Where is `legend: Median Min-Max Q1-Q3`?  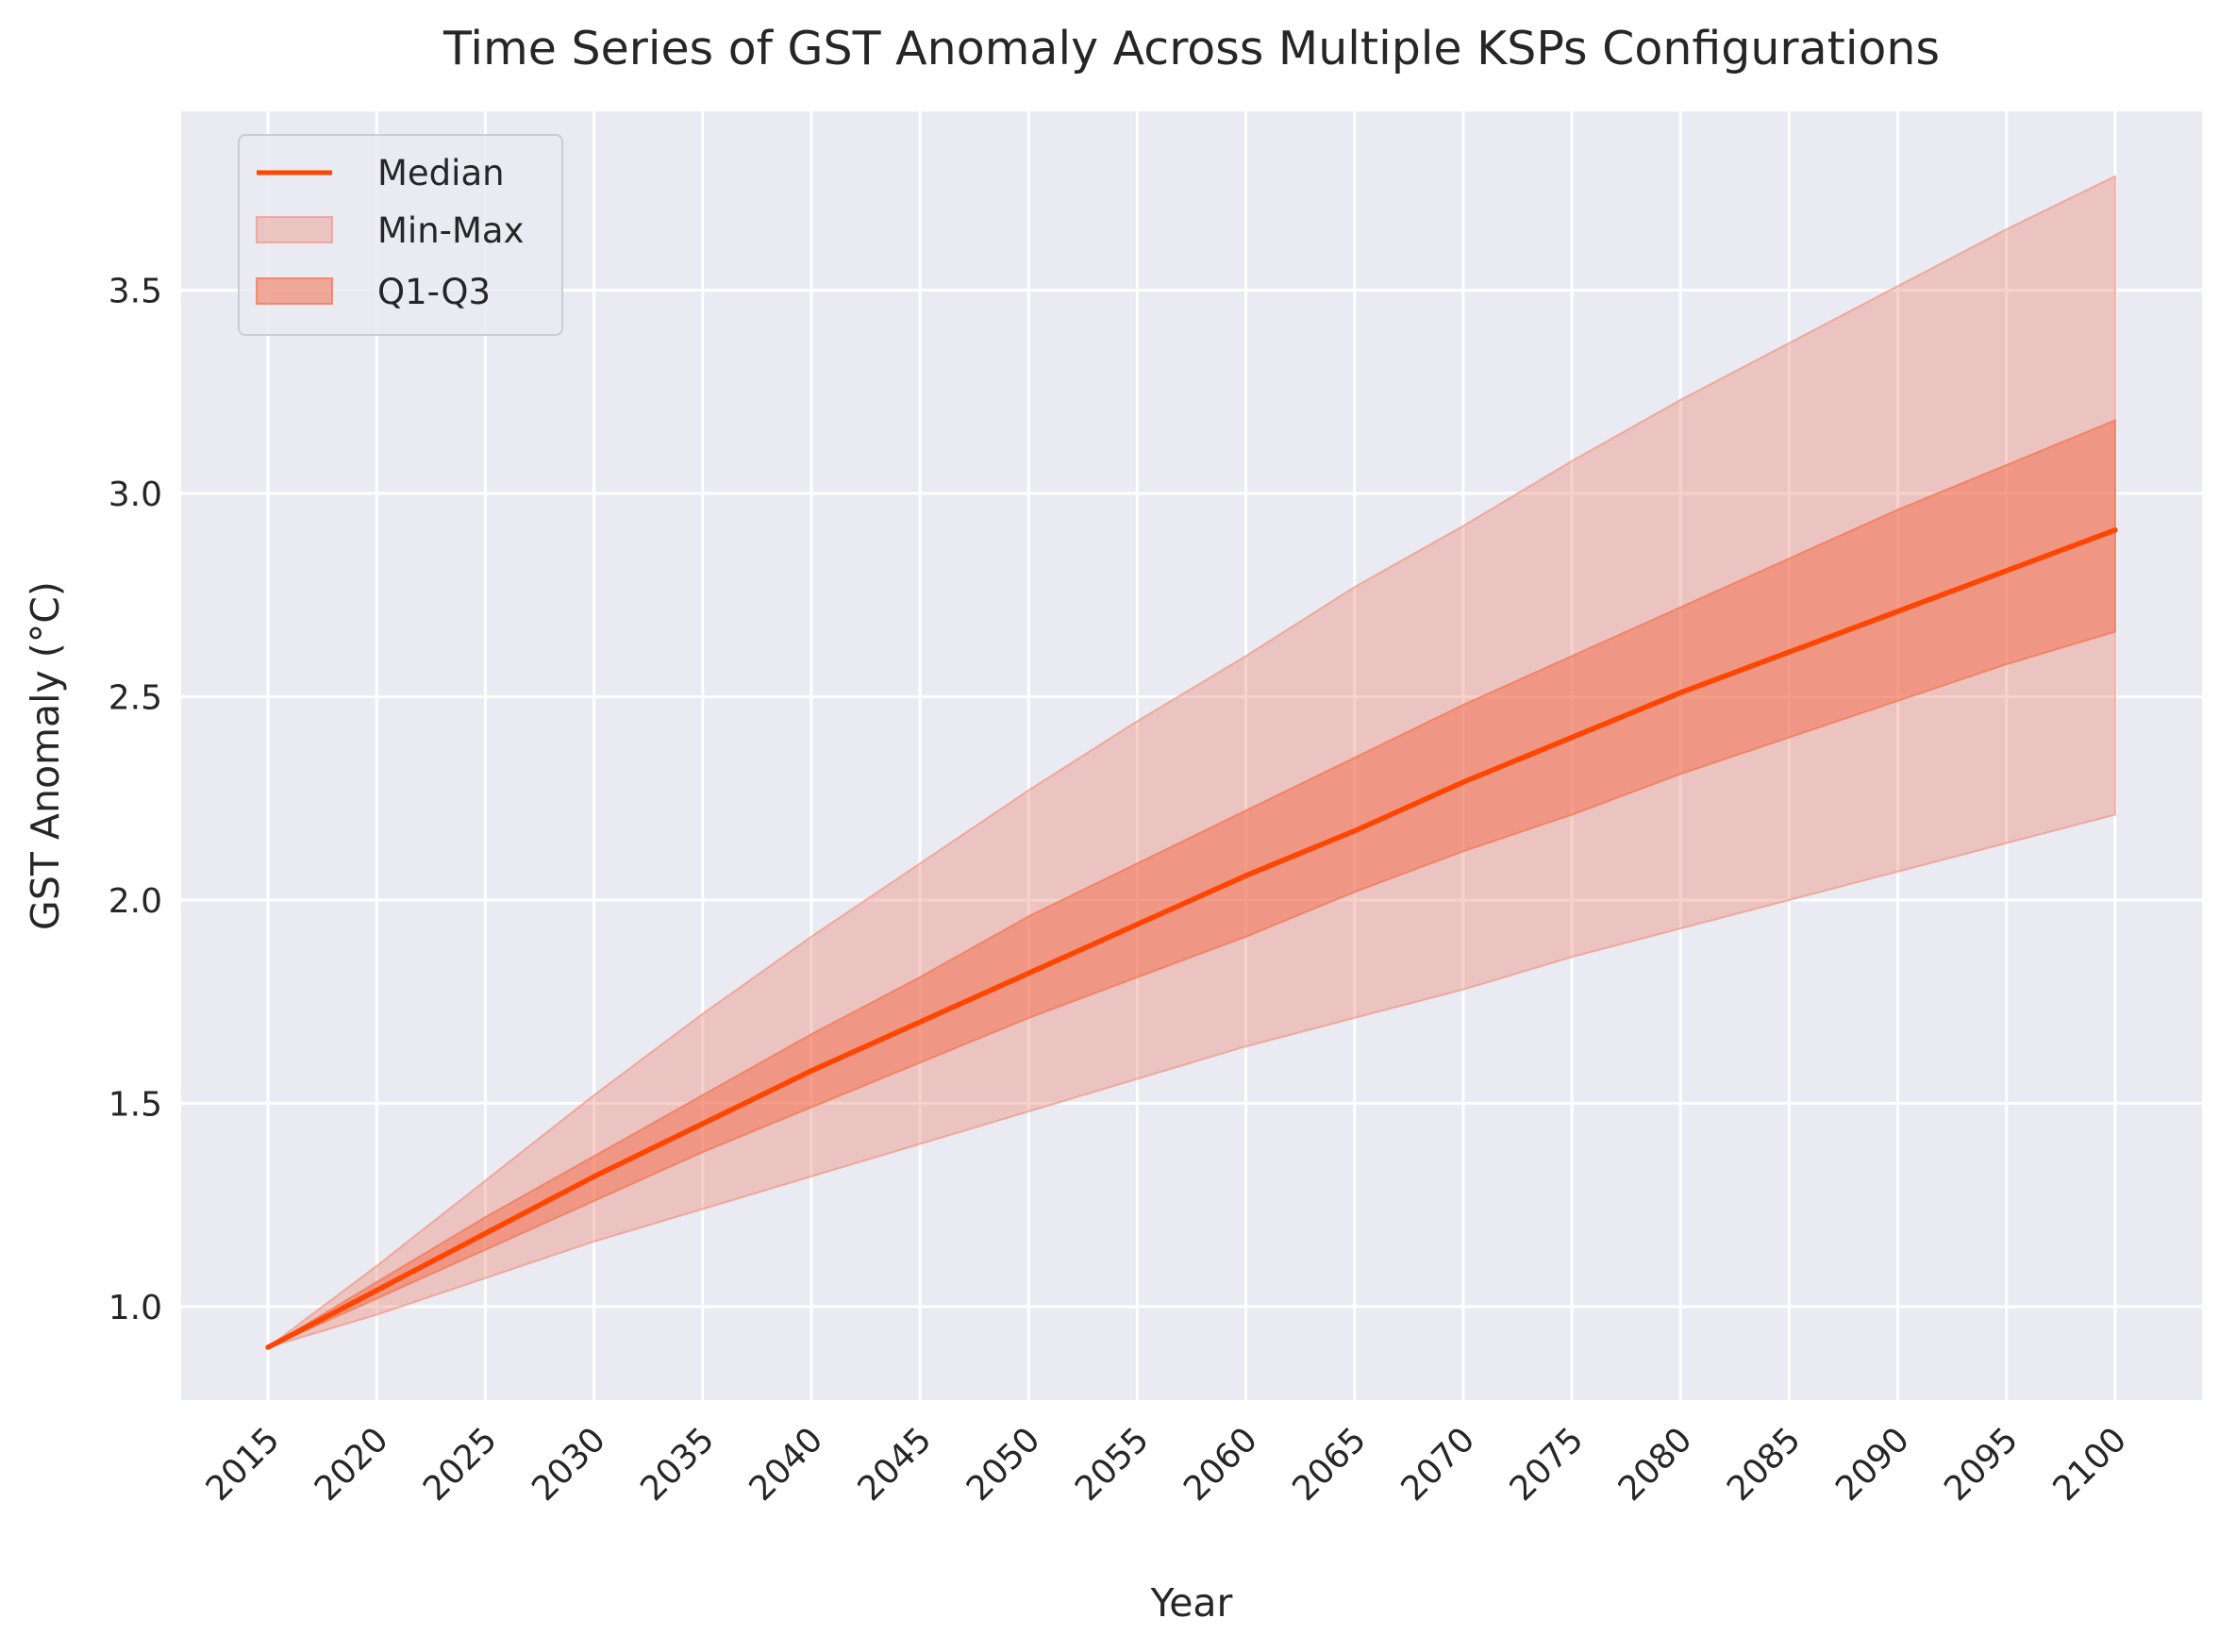
legend: Median Min-Max Q1-Q3 is located at coordinates (400, 235).